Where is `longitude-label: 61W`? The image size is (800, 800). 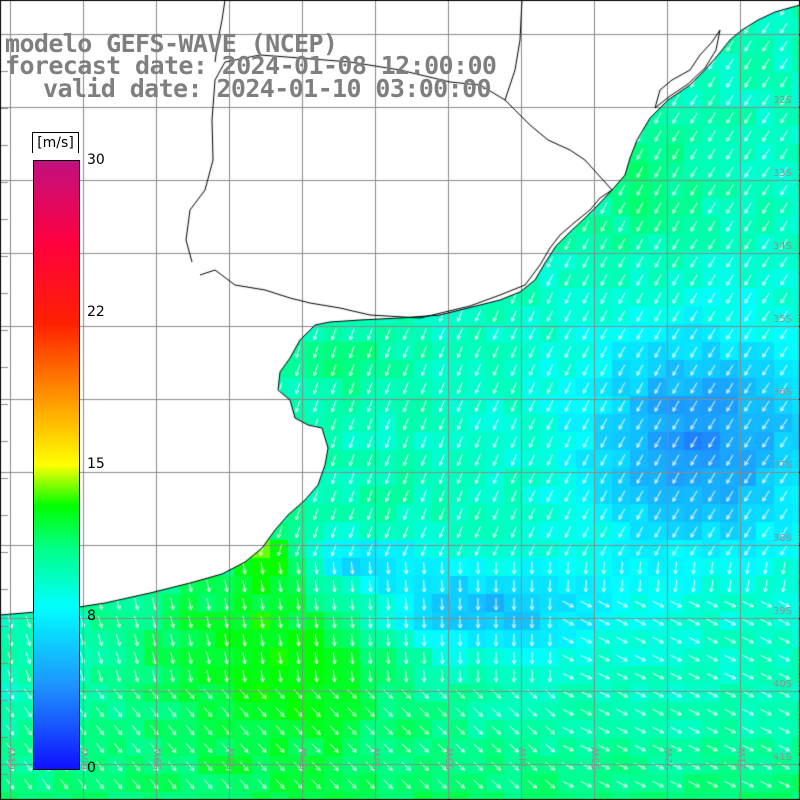
longitude-label: 61W is located at coordinates (12, 758).